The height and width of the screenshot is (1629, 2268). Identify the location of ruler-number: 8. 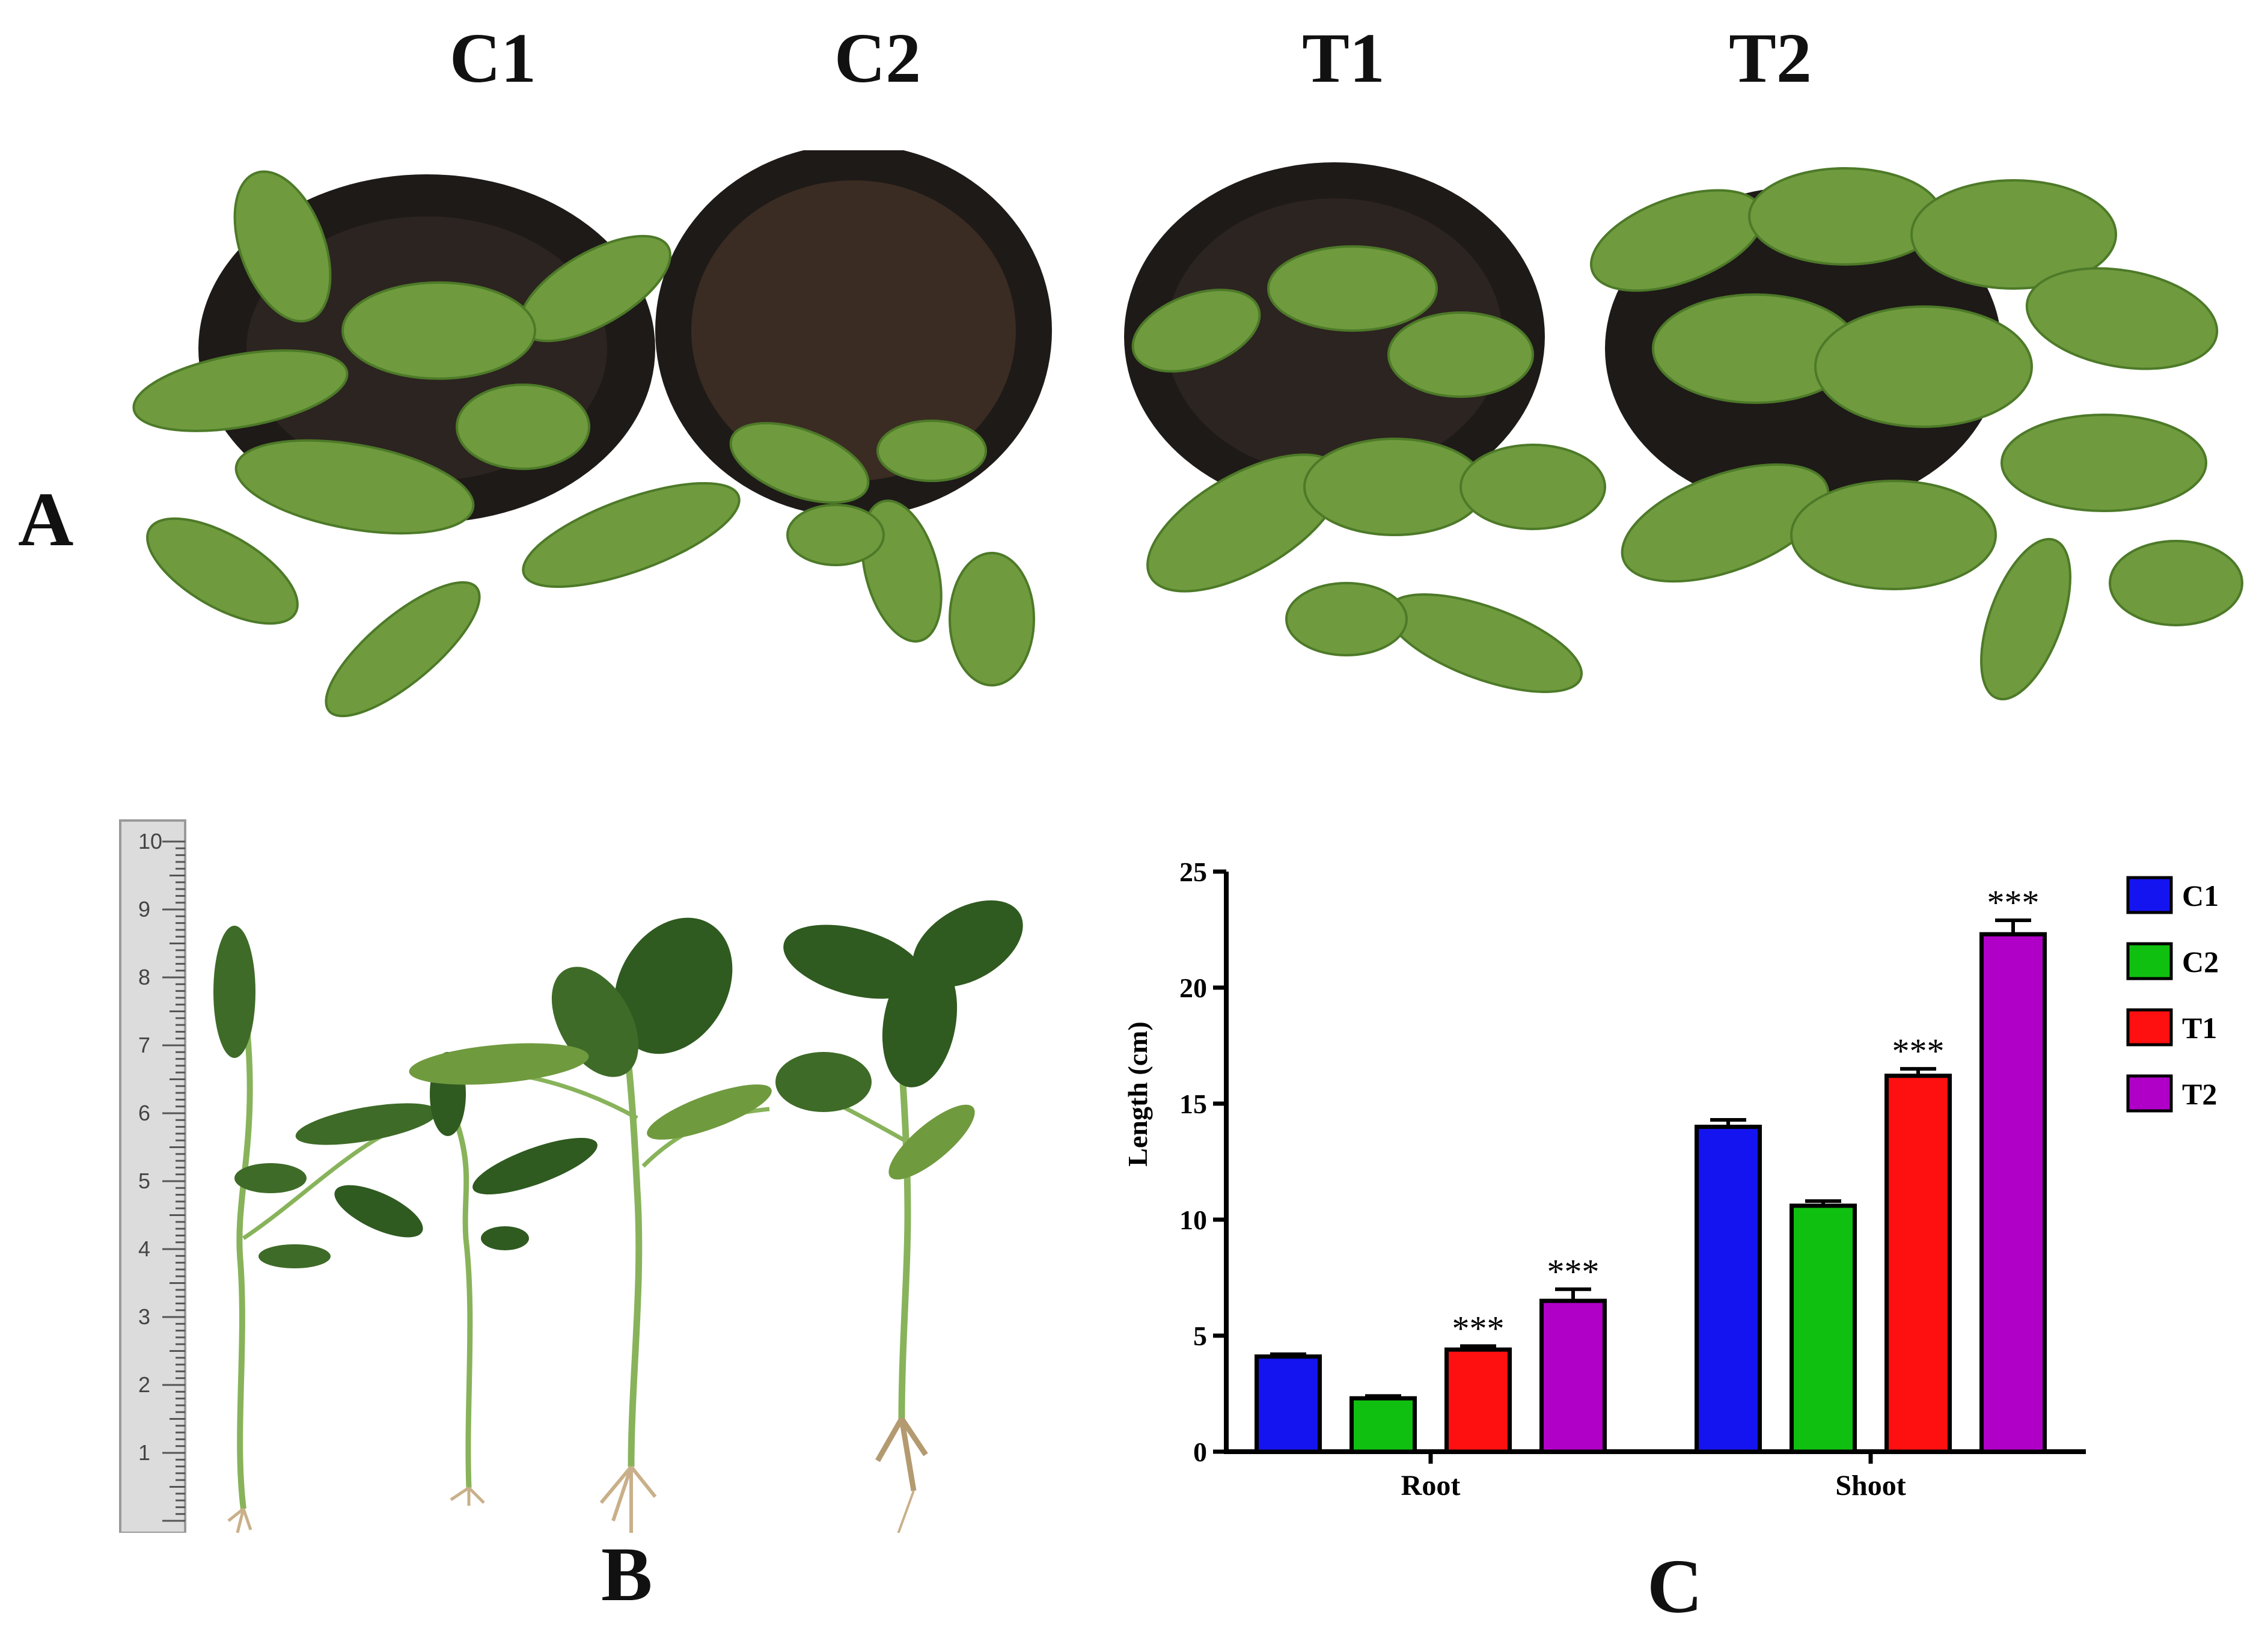
(144, 977).